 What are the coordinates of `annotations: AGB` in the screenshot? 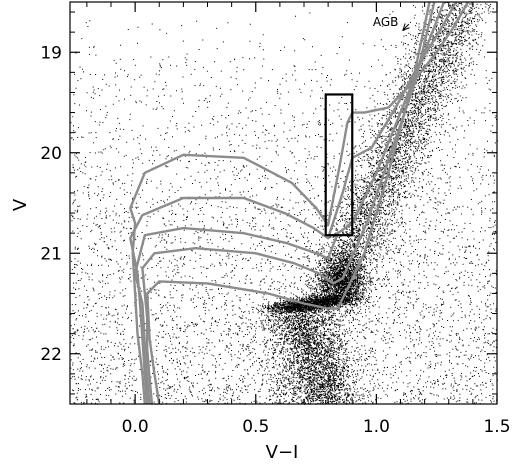 It's located at (391, 23).